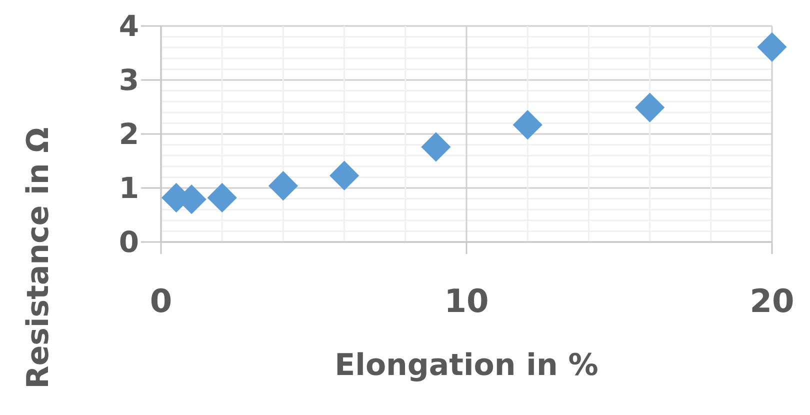 The height and width of the screenshot is (415, 810). Describe the element at coordinates (128, 26) in the screenshot. I see `y-tick-label: 4` at that location.